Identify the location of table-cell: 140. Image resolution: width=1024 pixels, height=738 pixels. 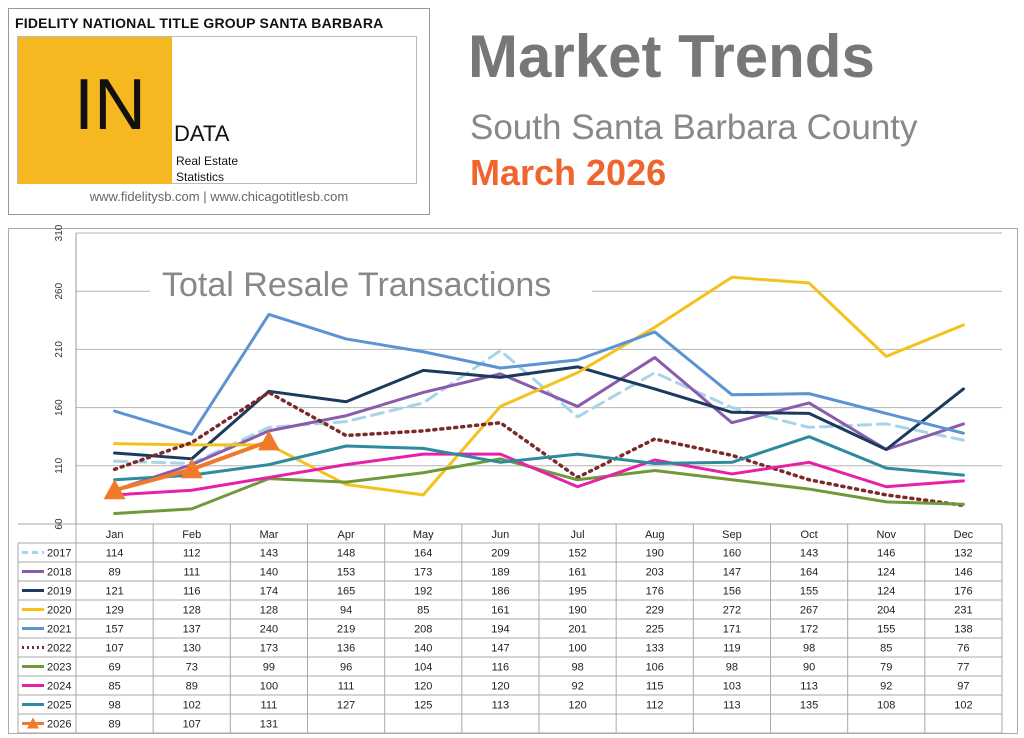
(269, 573).